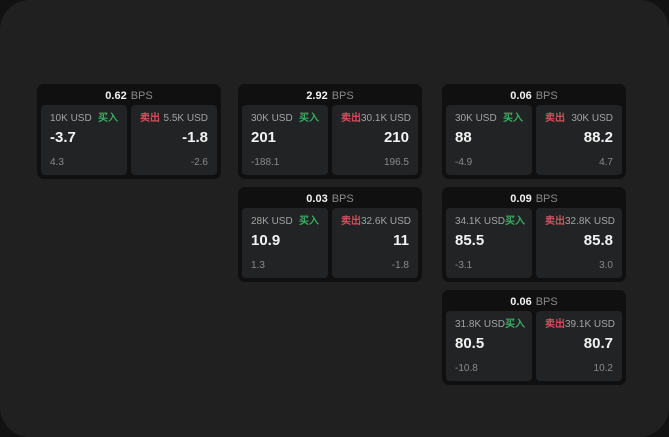 The image size is (669, 437). Describe the element at coordinates (116, 96) in the screenshot. I see `bps-value: 0.62` at that location.